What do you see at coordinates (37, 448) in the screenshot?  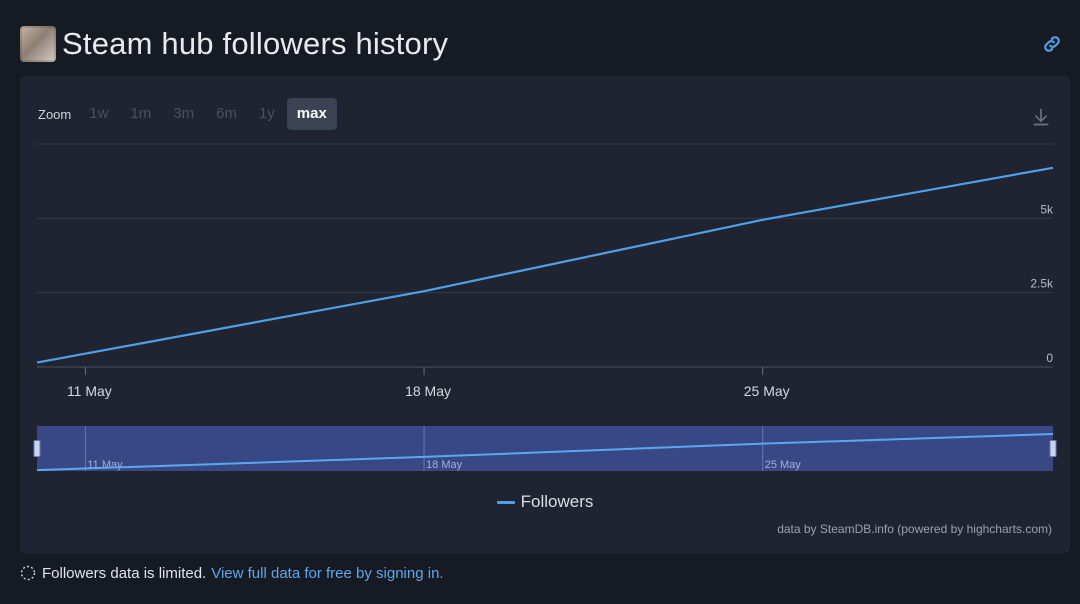 I see `navigator-handle-left` at bounding box center [37, 448].